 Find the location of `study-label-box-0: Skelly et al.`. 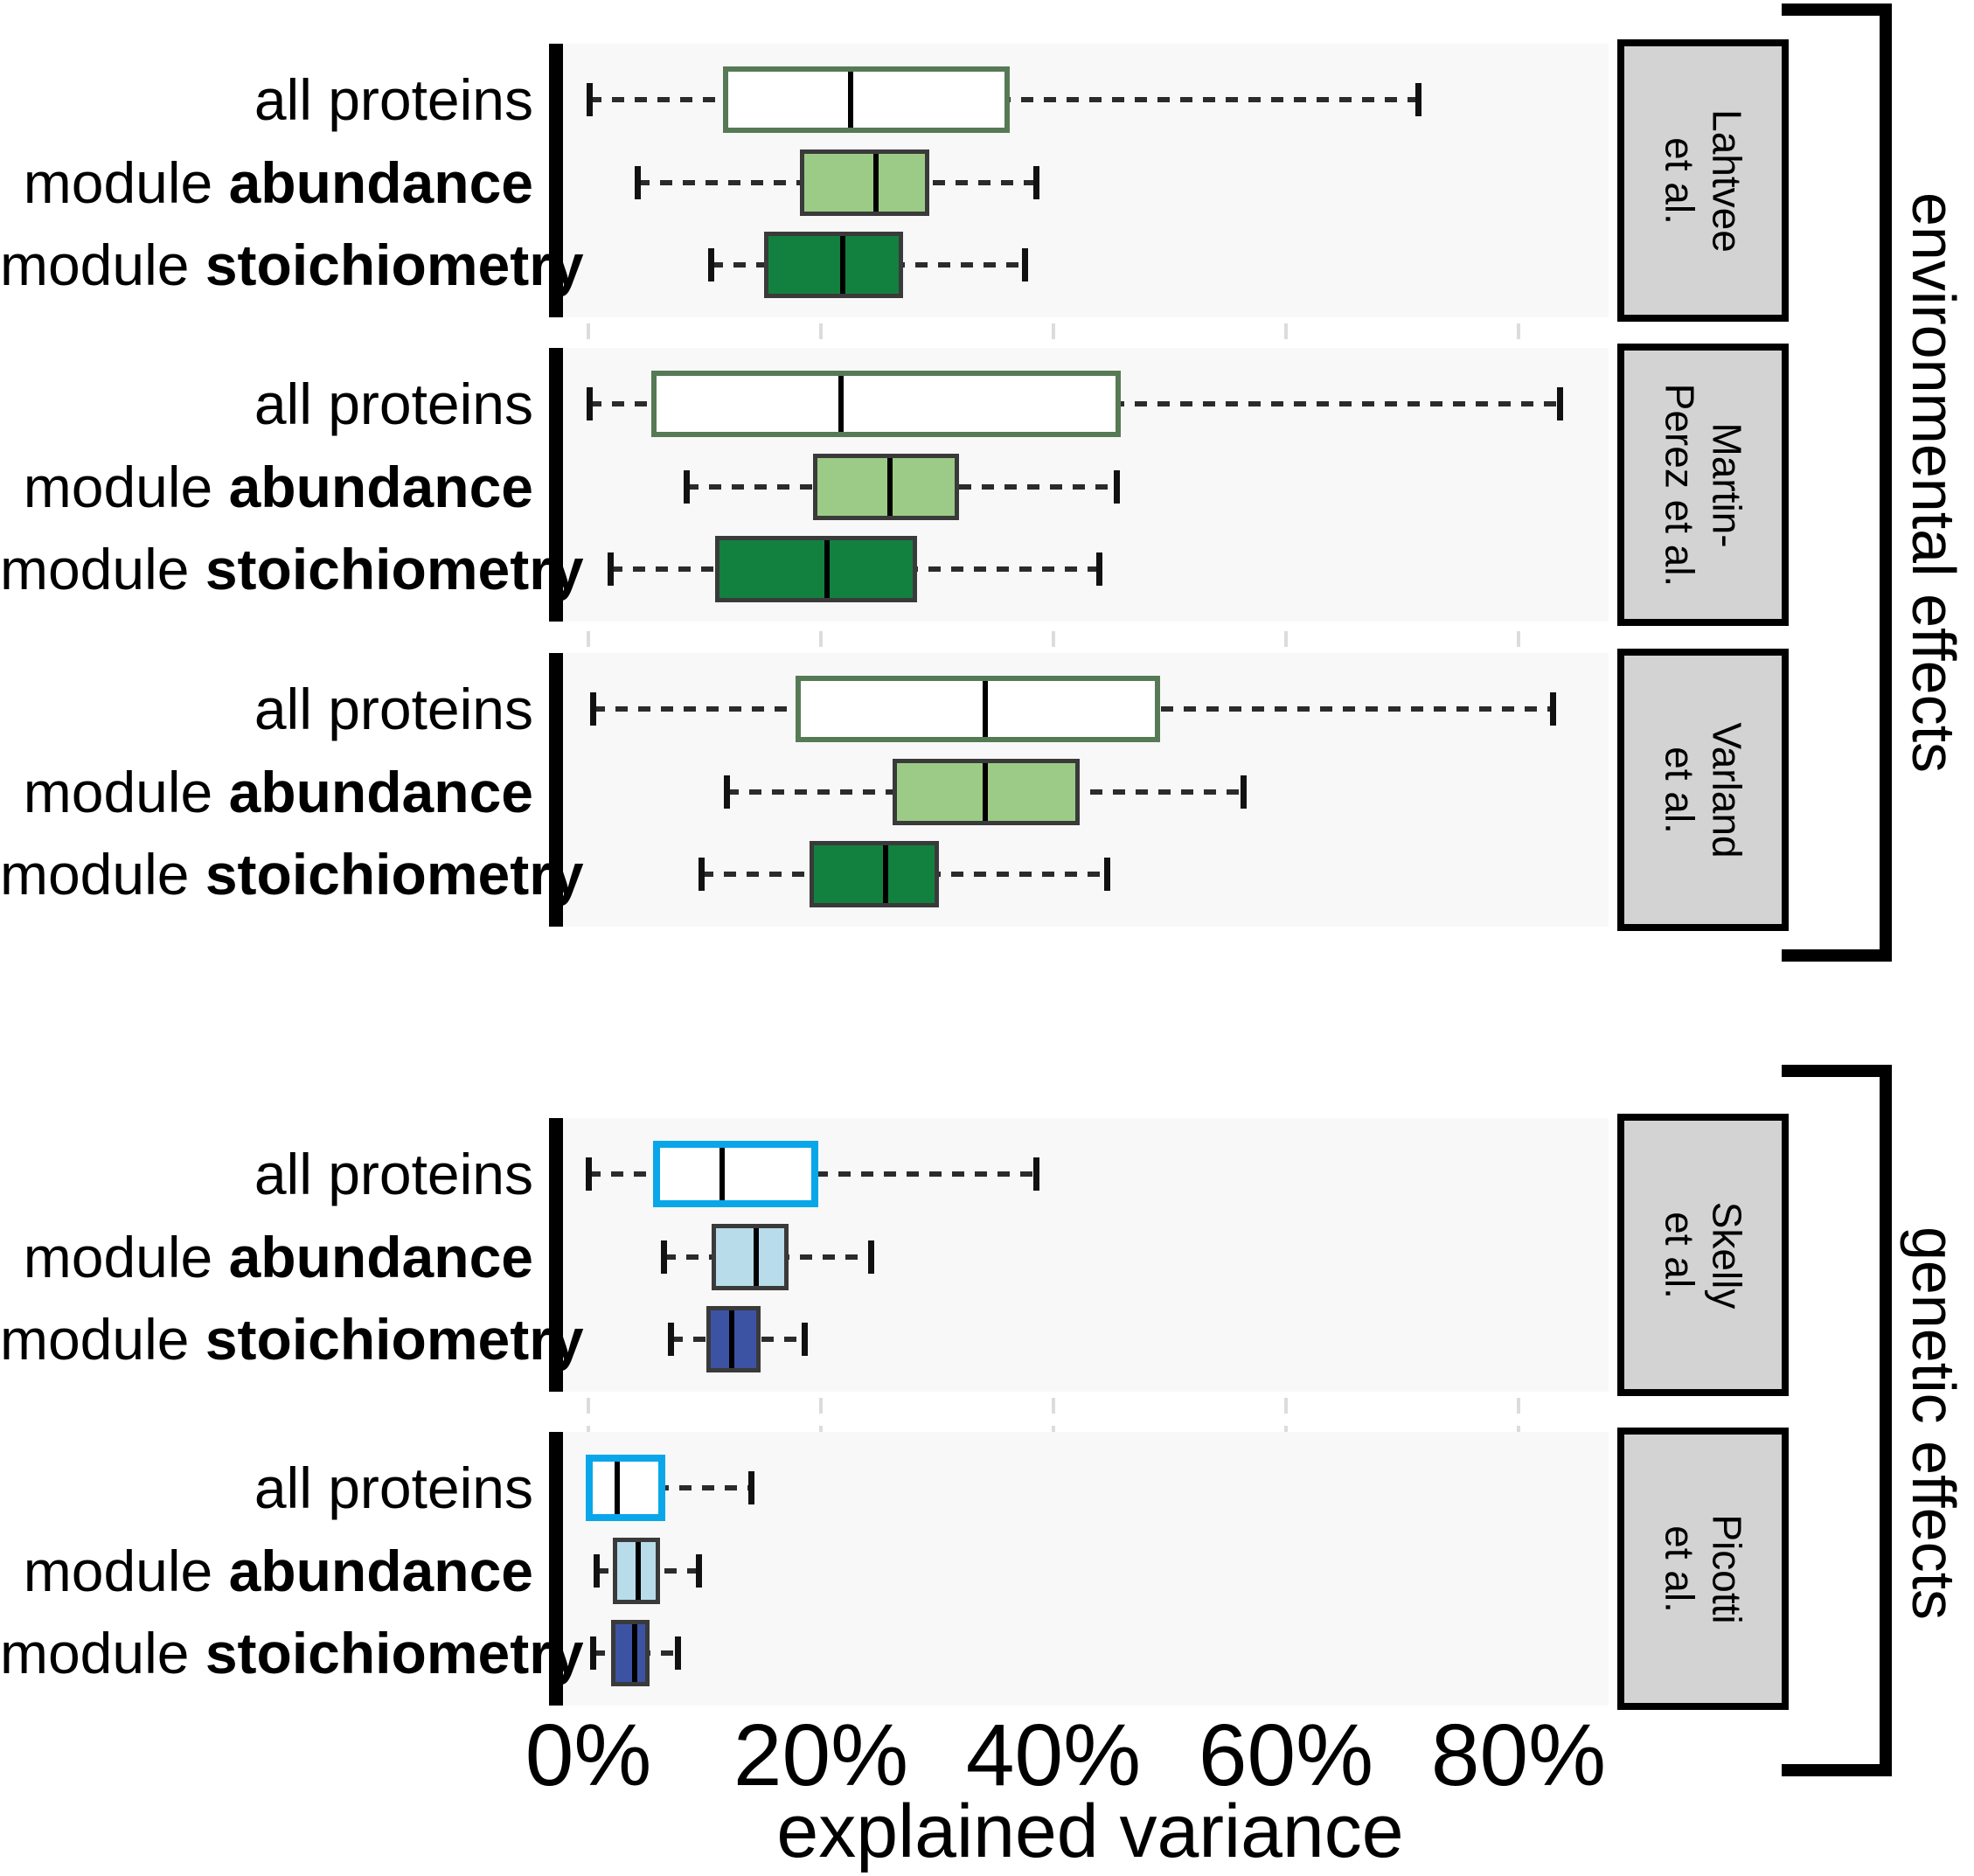

study-label-box-0: Skelly et al. is located at coordinates (1703, 1255).